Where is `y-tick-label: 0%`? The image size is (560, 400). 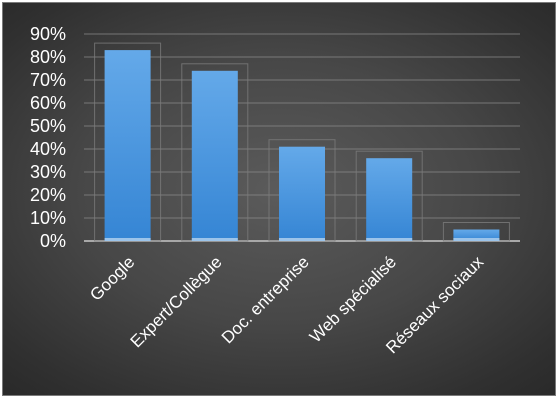
y-tick-label: 0% is located at coordinates (53, 241).